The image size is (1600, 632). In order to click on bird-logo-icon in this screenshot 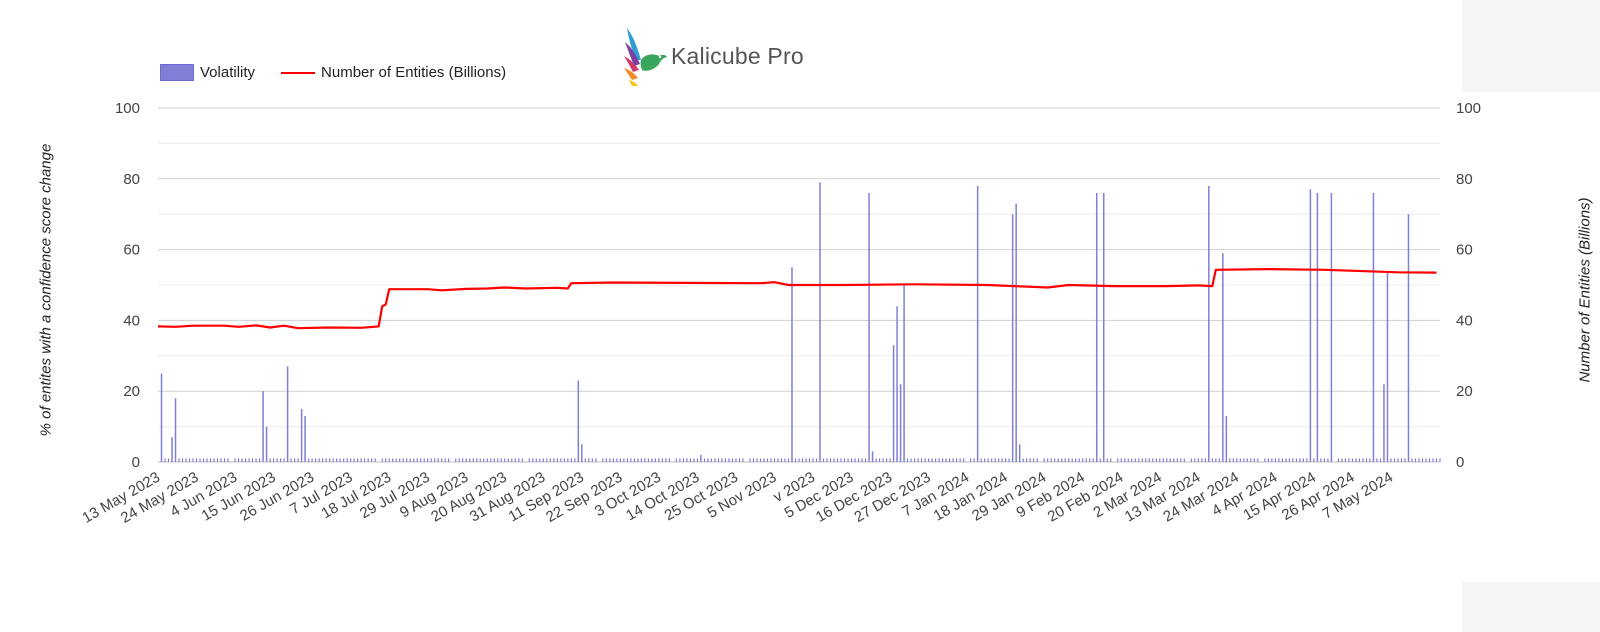, I will do `click(645, 57)`.